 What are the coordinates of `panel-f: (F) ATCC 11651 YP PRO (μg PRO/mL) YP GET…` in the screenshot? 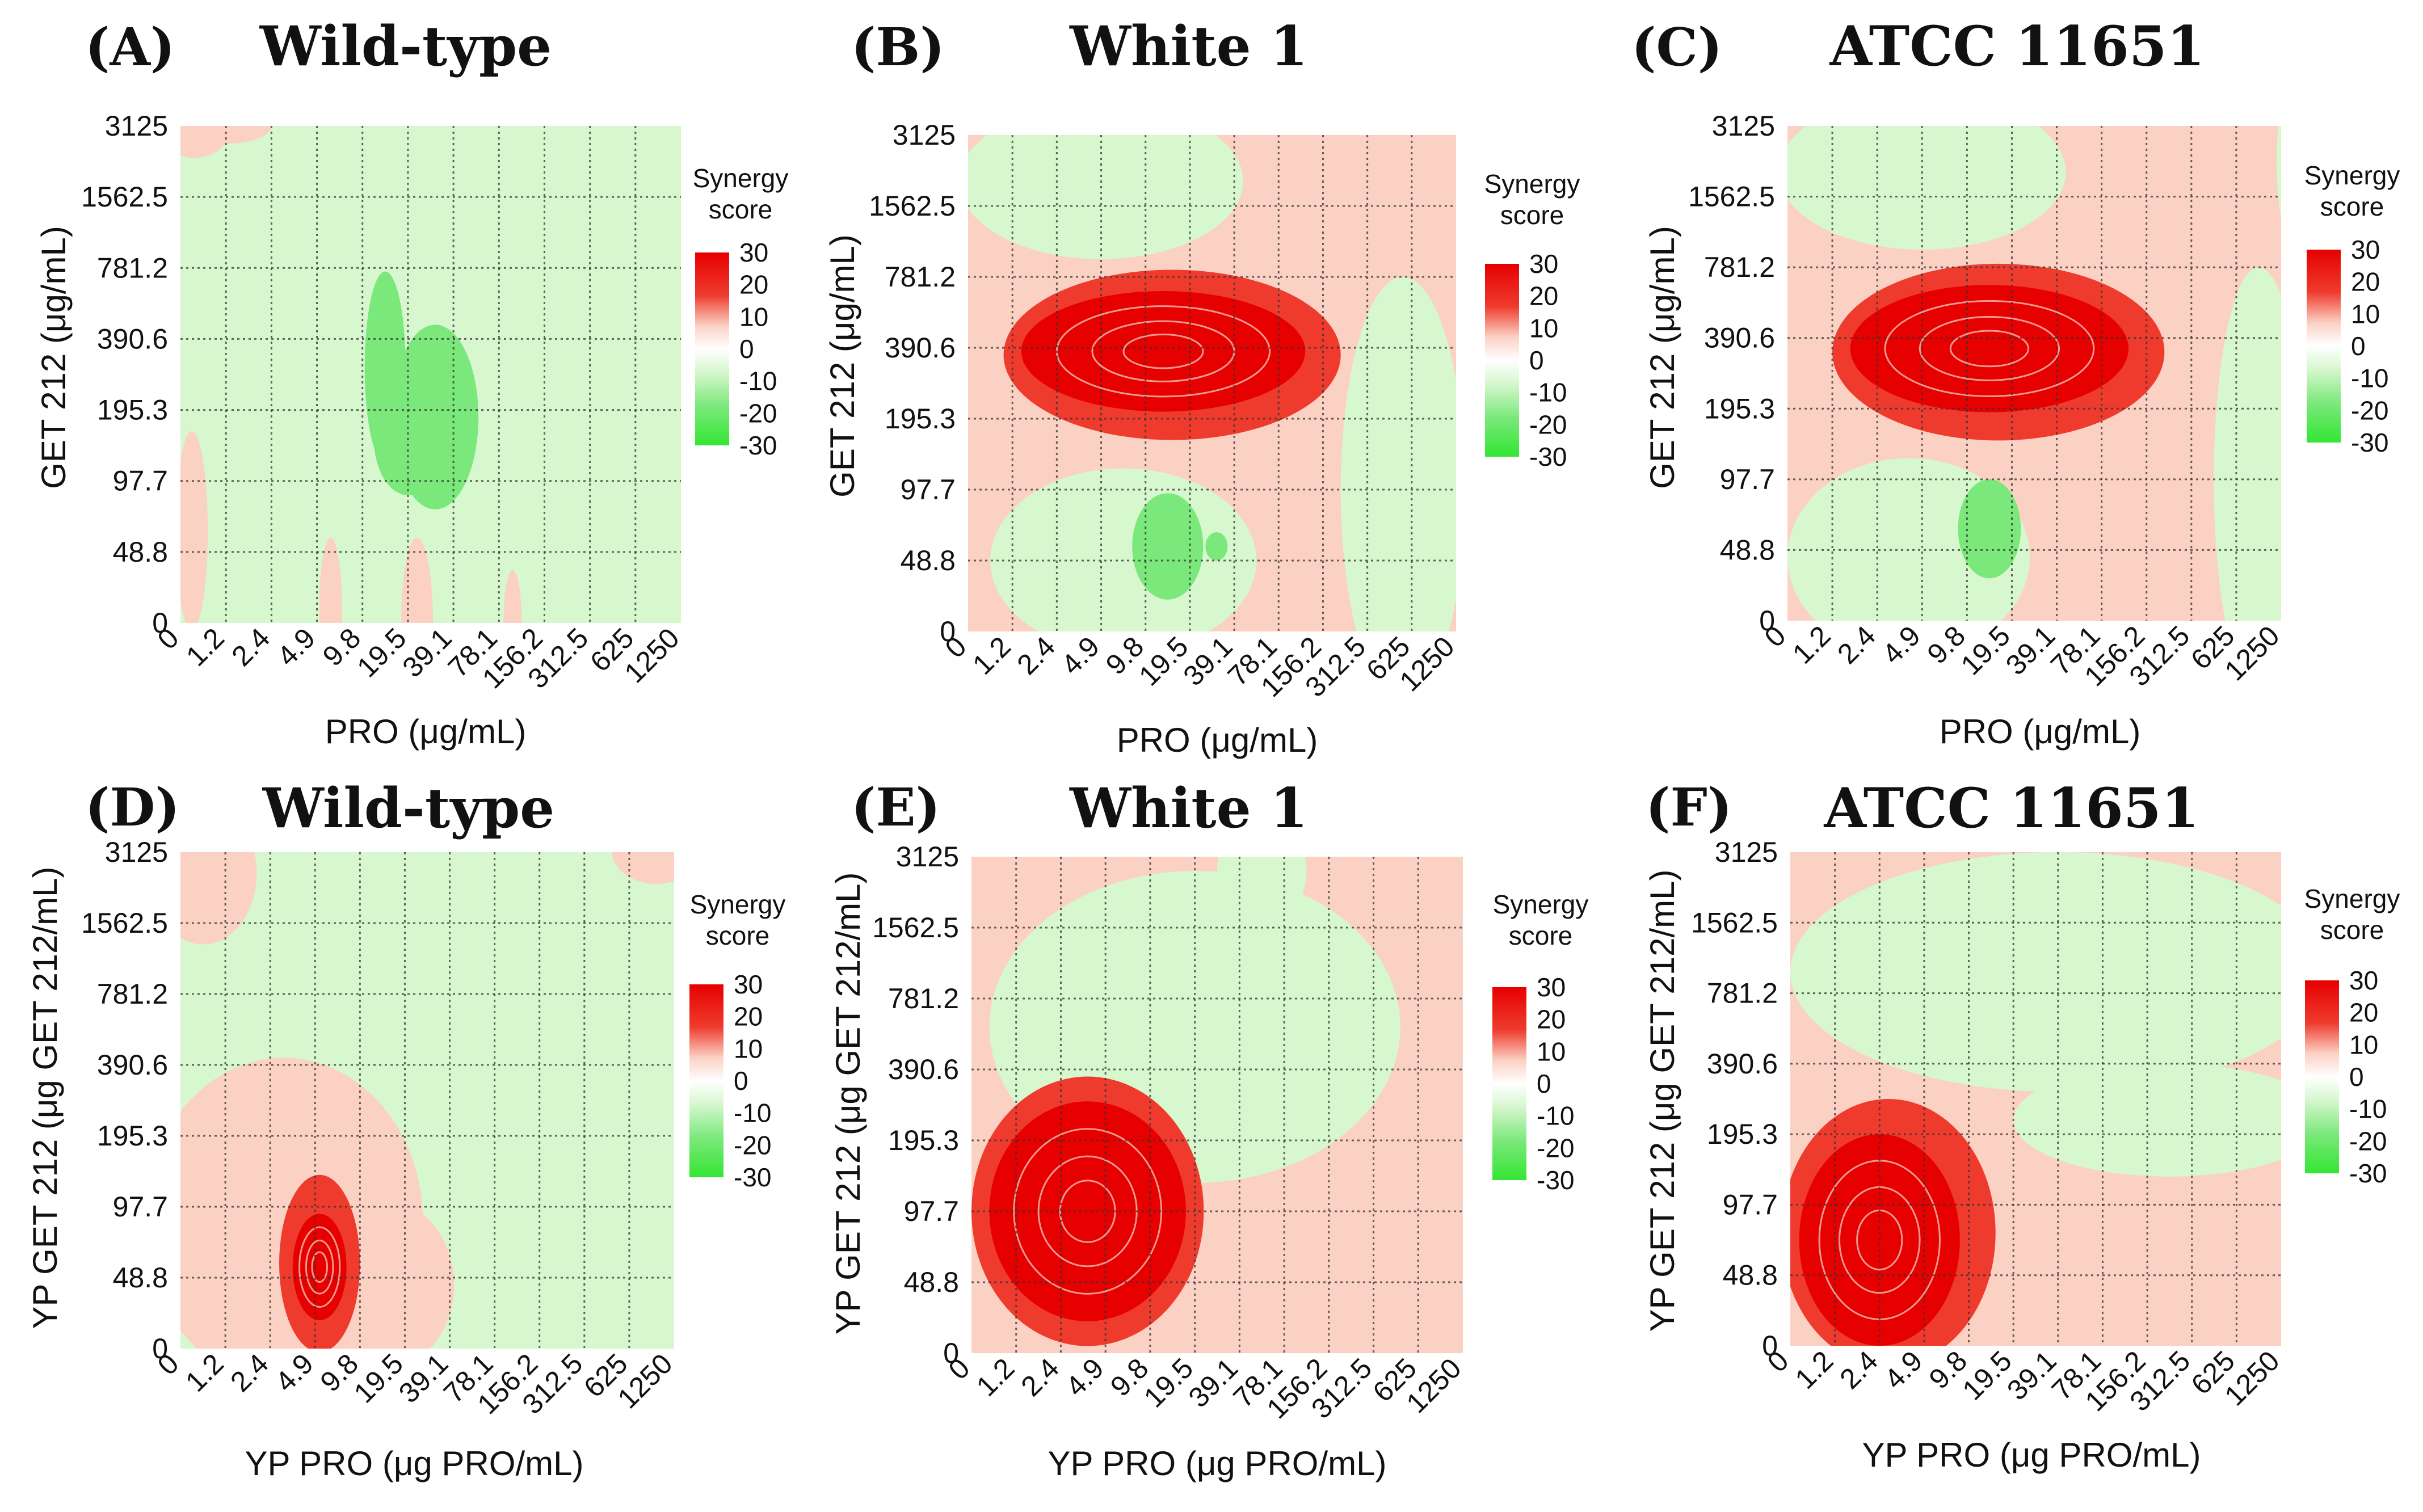 It's located at (2021, 1125).